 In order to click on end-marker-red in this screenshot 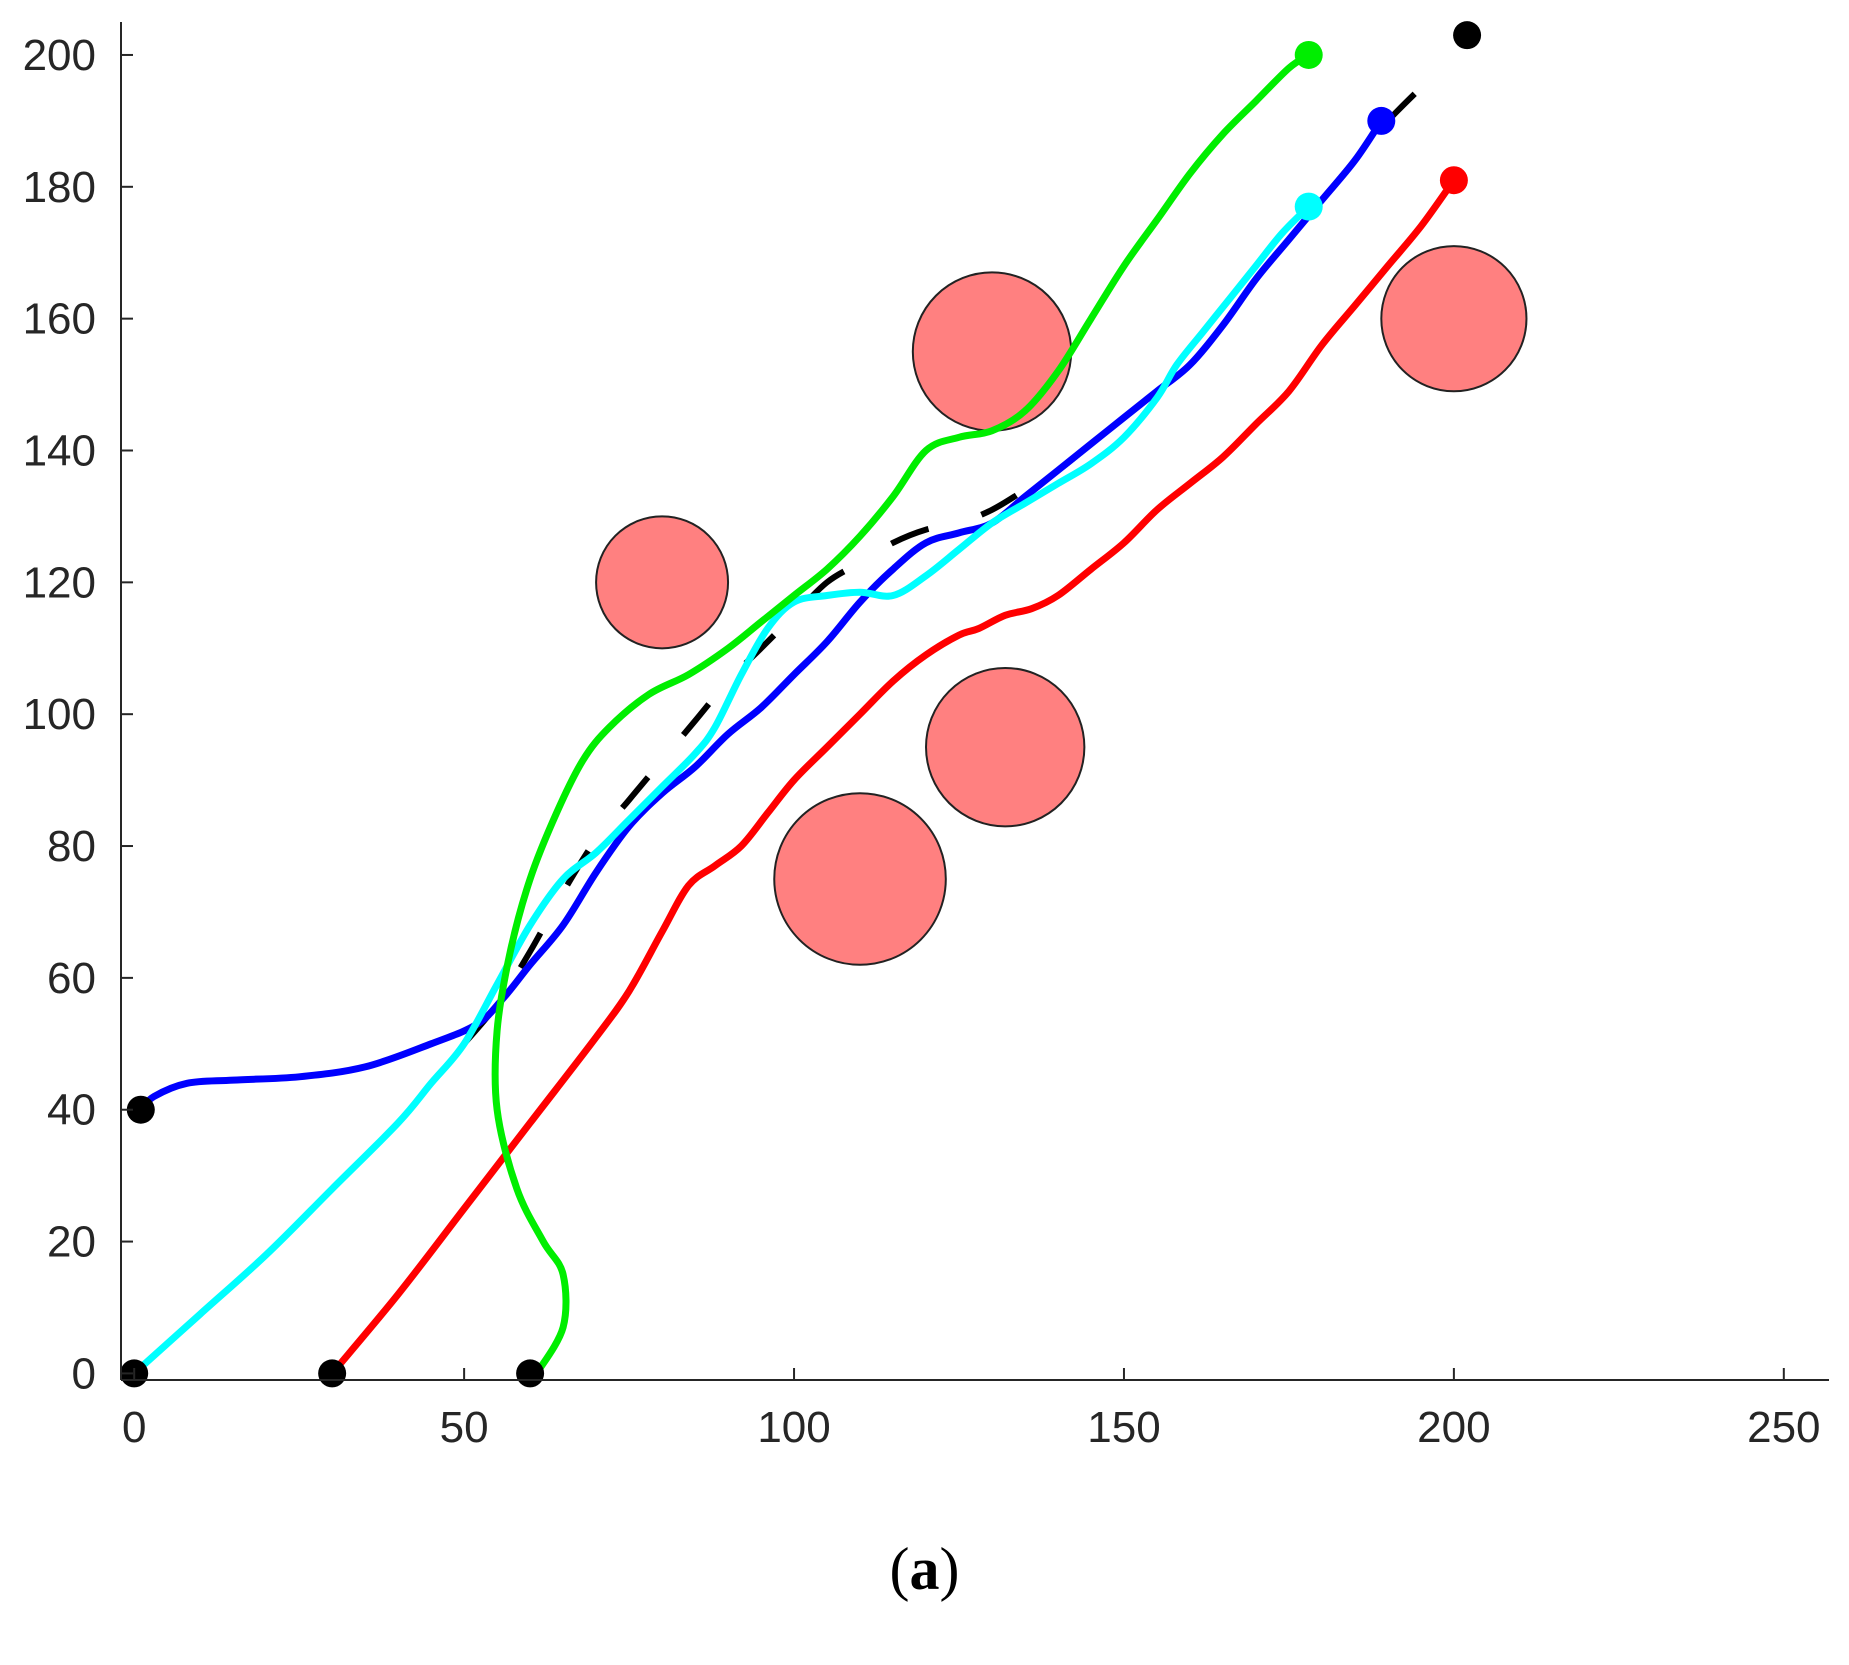, I will do `click(1453, 180)`.